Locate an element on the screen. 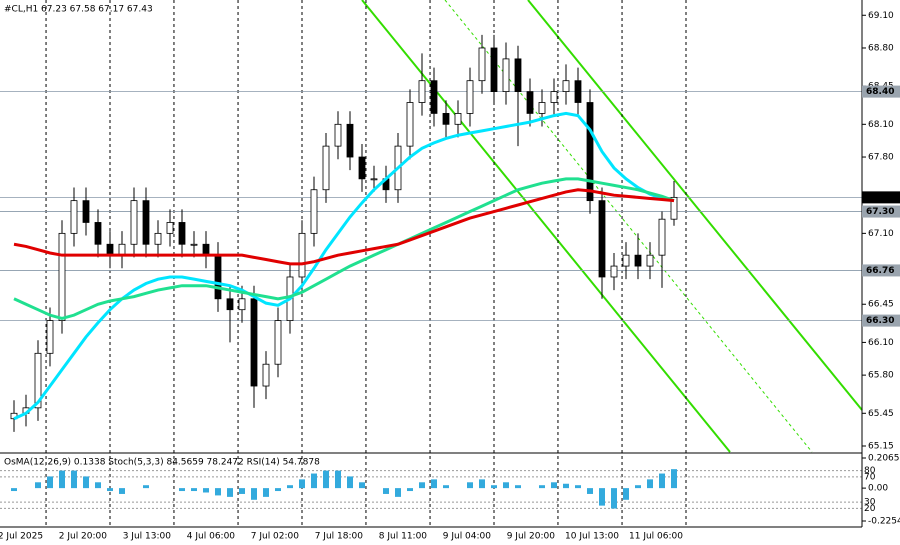  osc-tick-label: 80 is located at coordinates (870, 471).